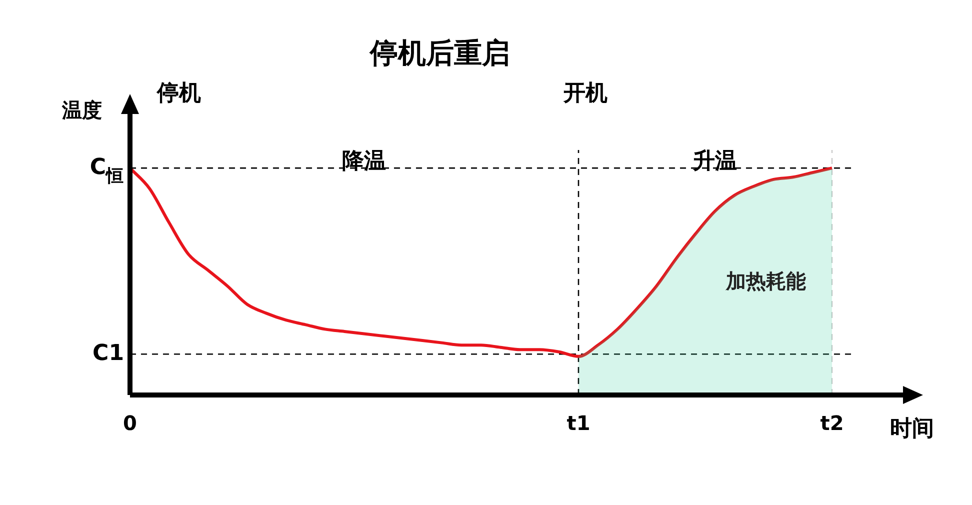 The image size is (972, 505). I want to click on x-tick-label: 0, so click(130, 423).